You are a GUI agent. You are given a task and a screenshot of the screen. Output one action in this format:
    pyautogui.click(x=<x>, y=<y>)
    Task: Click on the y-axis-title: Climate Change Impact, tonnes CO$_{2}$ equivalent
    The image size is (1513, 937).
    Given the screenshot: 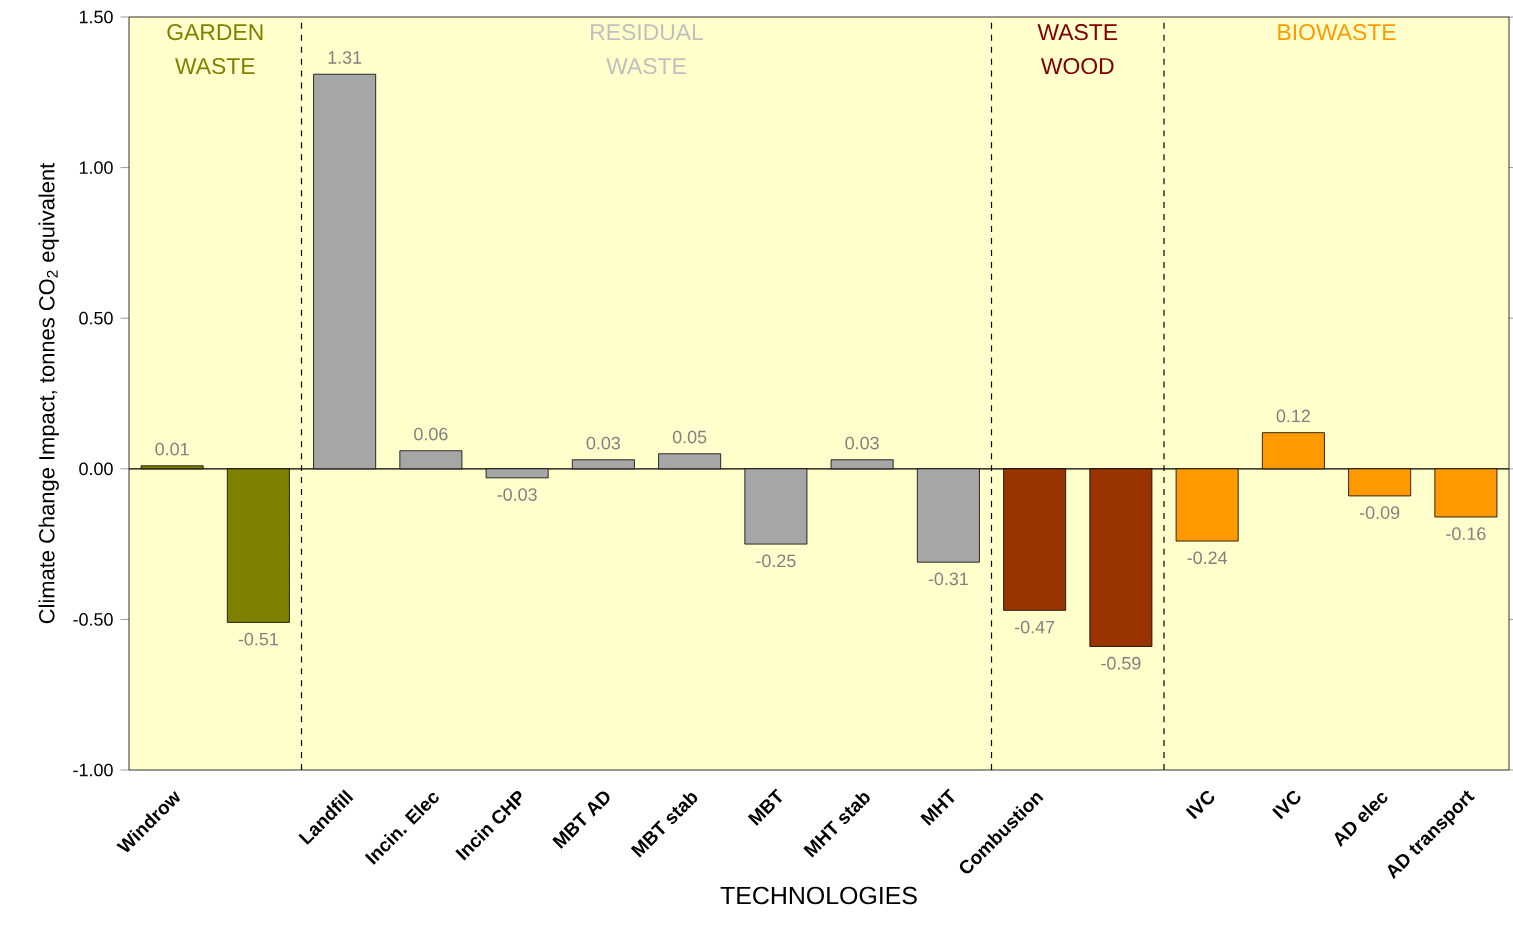 What is the action you would take?
    pyautogui.click(x=48, y=393)
    